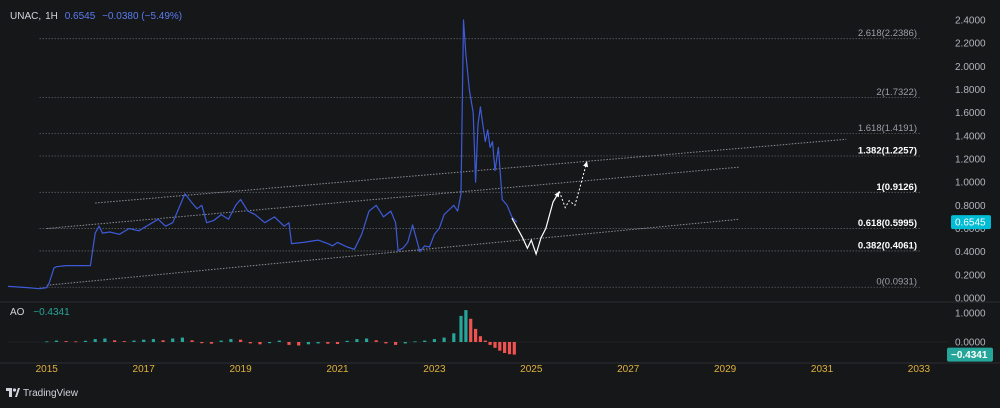 The height and width of the screenshot is (408, 1000). What do you see at coordinates (896, 92) in the screenshot?
I see `fib-level-label: 2(1.7322)` at bounding box center [896, 92].